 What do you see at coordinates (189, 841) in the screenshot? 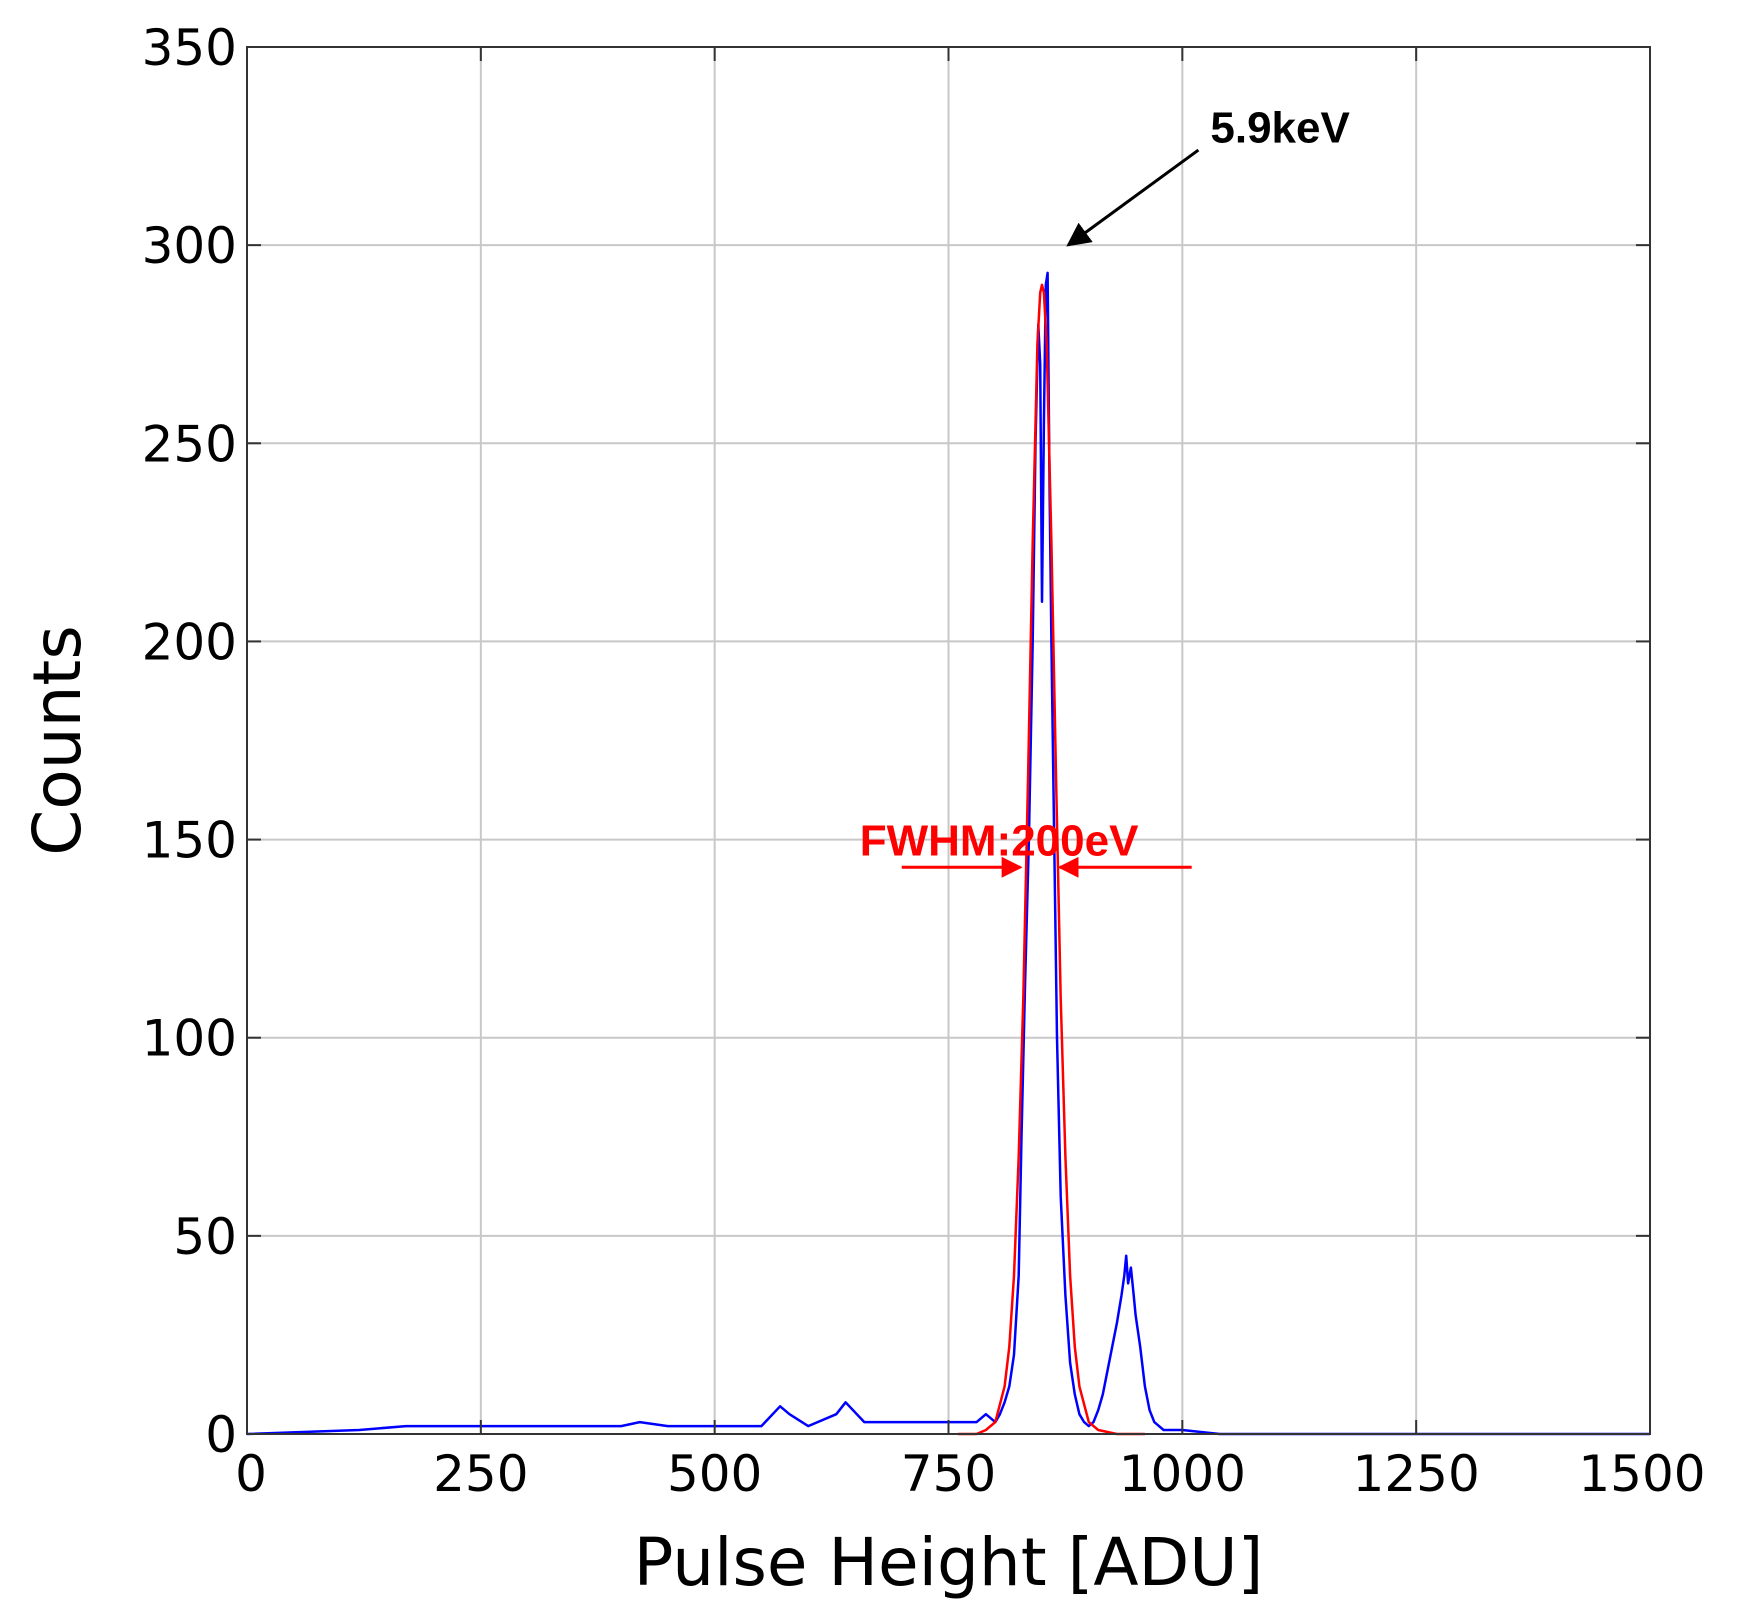
I see `y-tick-label: 150` at bounding box center [189, 841].